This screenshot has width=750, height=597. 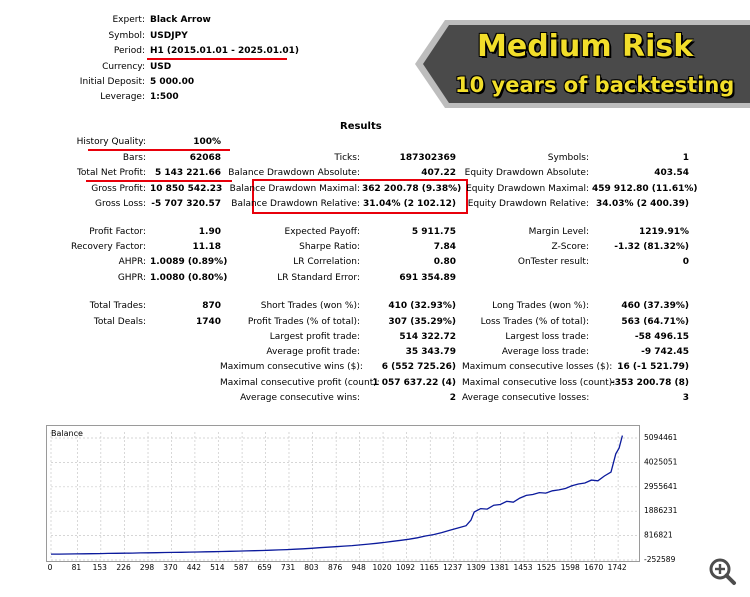 What do you see at coordinates (186, 189) in the screenshot?
I see `stat-value: 10 850 542.23` at bounding box center [186, 189].